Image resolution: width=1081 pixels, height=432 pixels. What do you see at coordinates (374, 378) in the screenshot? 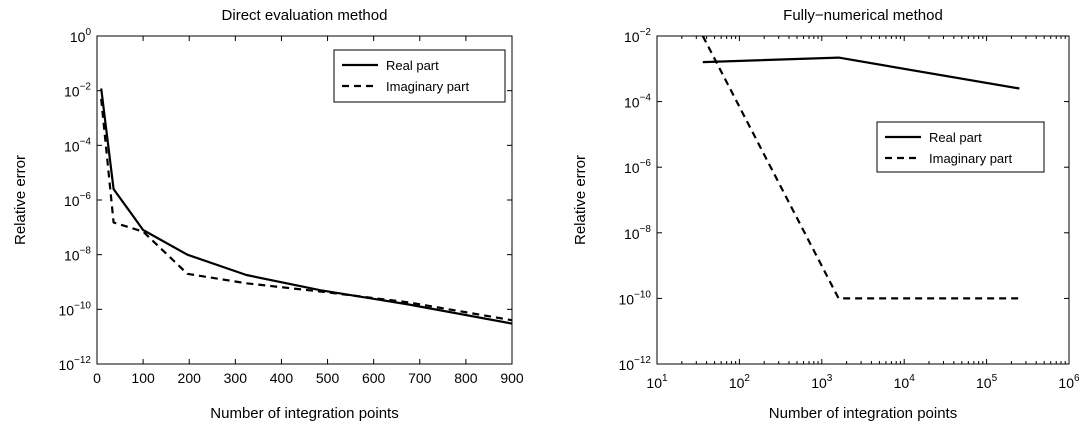
I see `x-tick-label: 600` at bounding box center [374, 378].